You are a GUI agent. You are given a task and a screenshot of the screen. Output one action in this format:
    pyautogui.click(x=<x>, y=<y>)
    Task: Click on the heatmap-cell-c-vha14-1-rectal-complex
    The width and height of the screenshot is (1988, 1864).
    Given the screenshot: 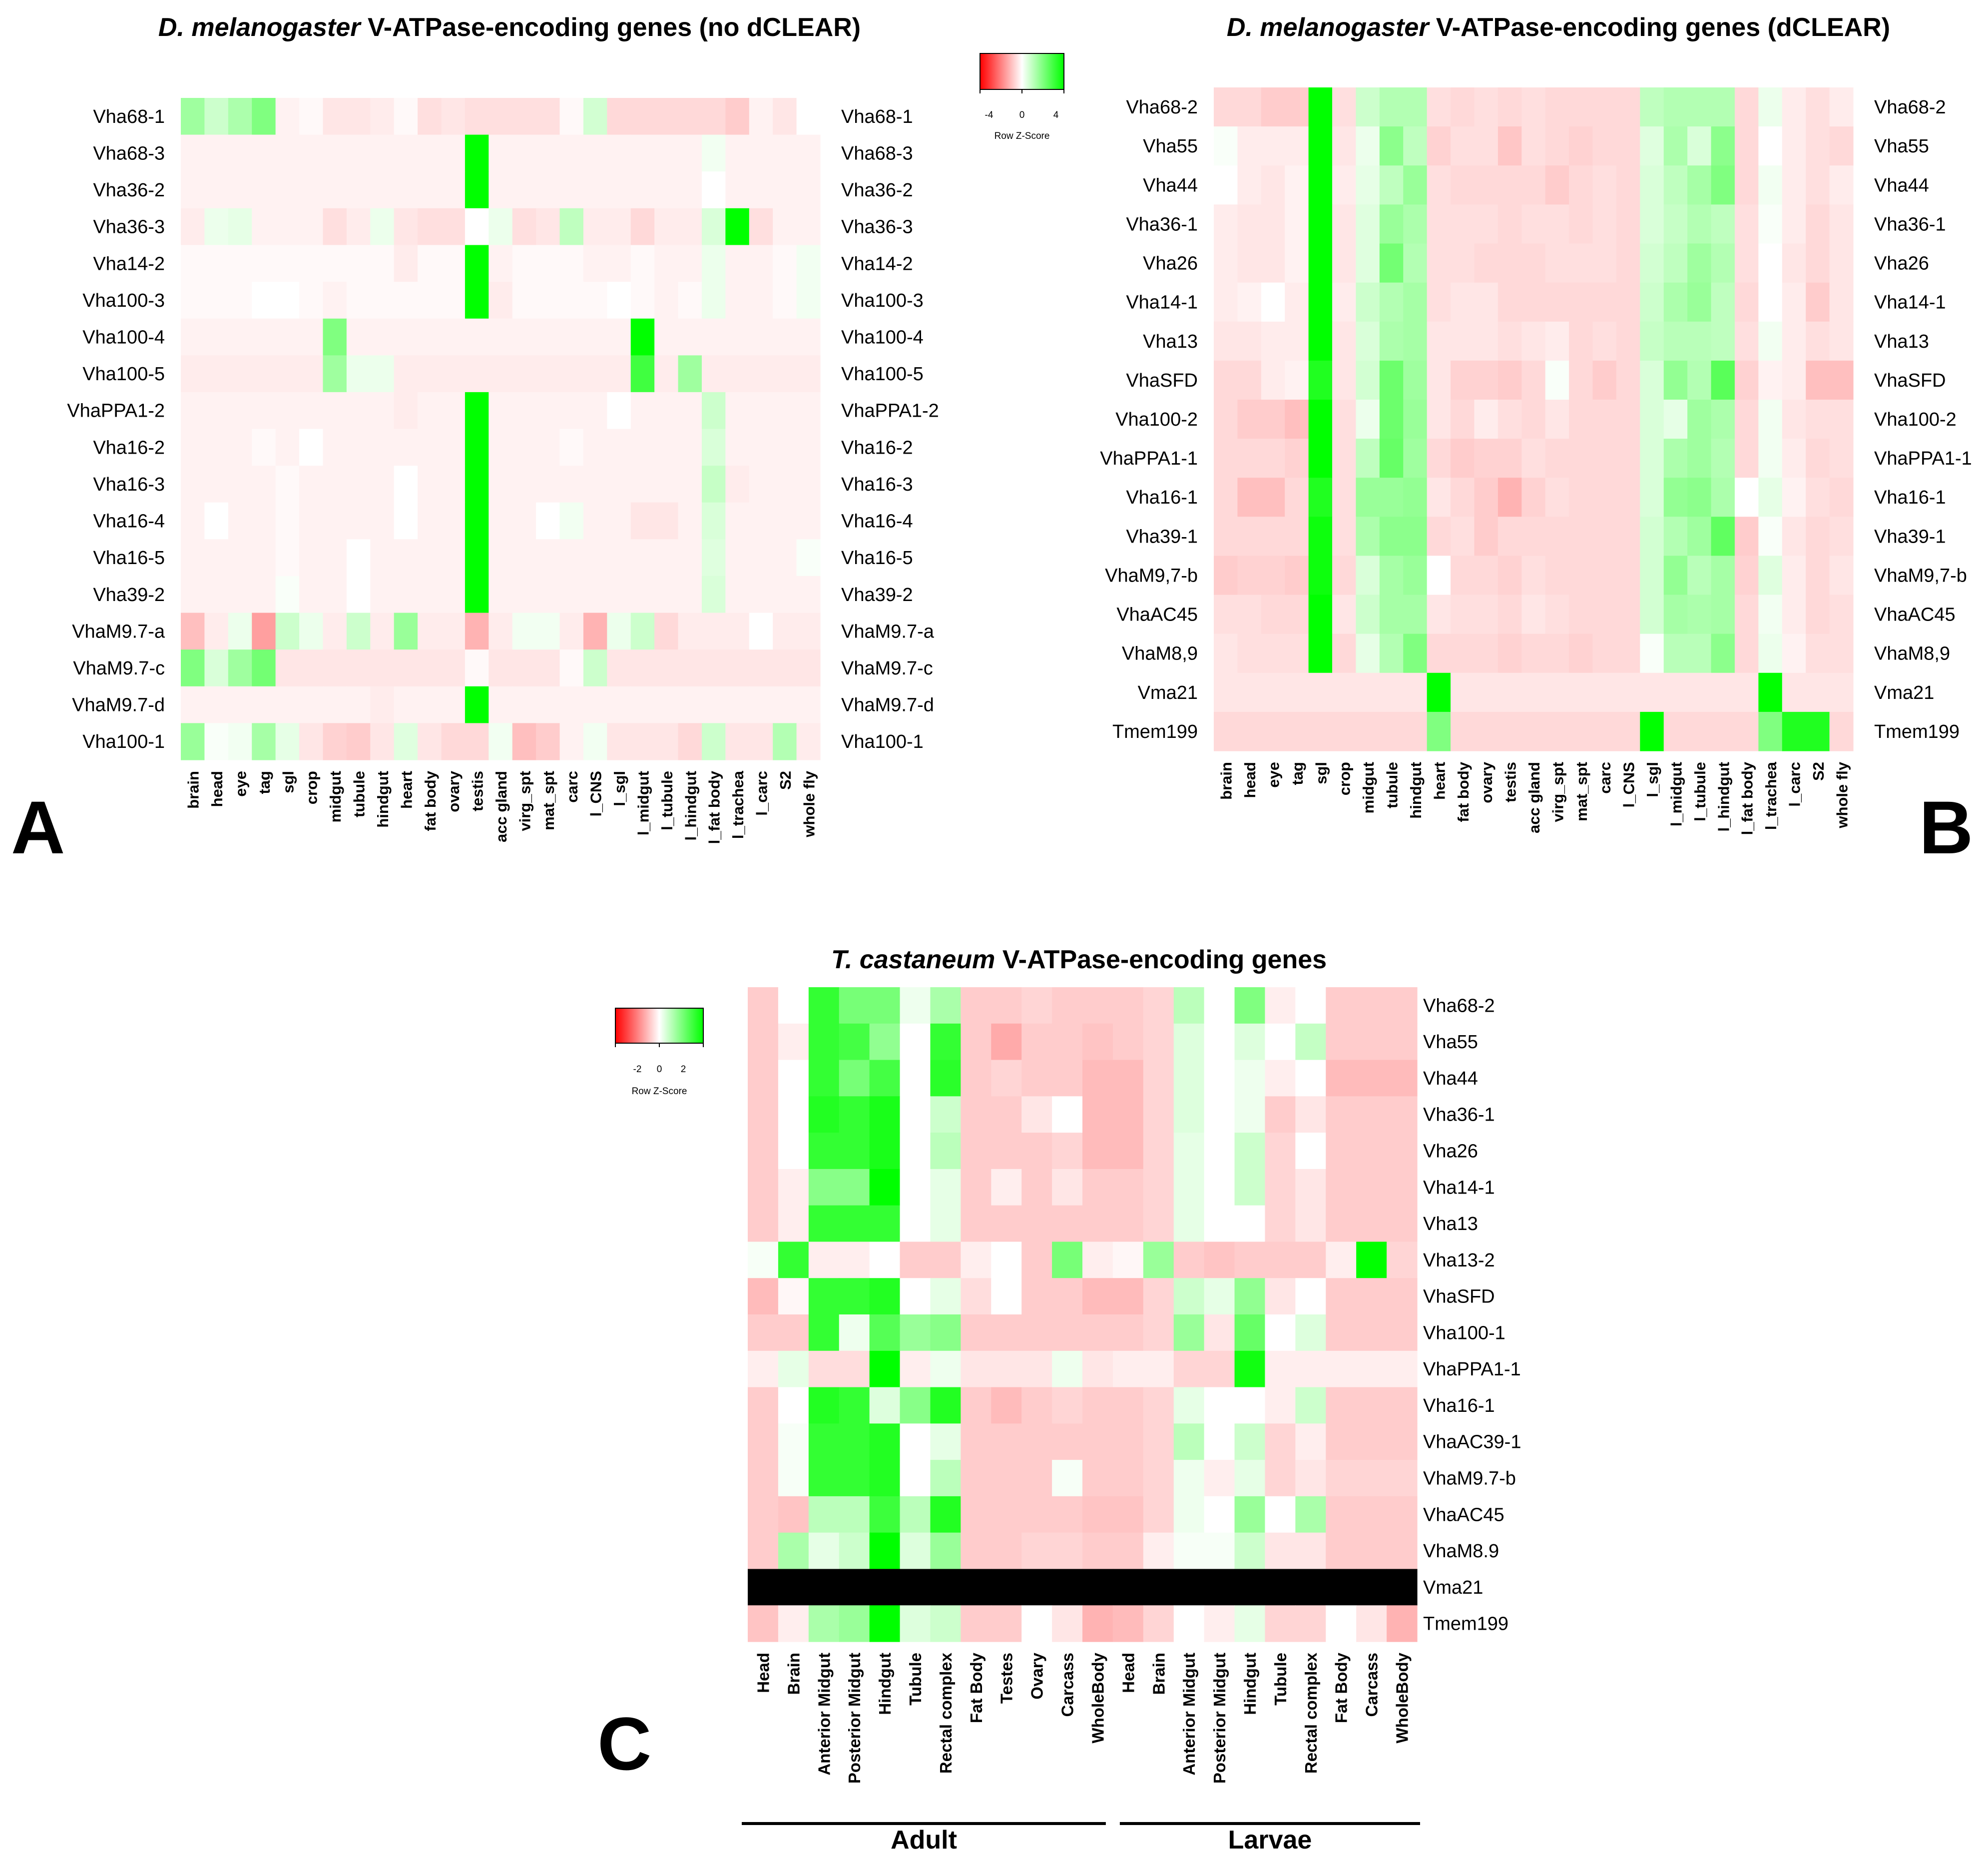 What is the action you would take?
    pyautogui.click(x=945, y=1187)
    